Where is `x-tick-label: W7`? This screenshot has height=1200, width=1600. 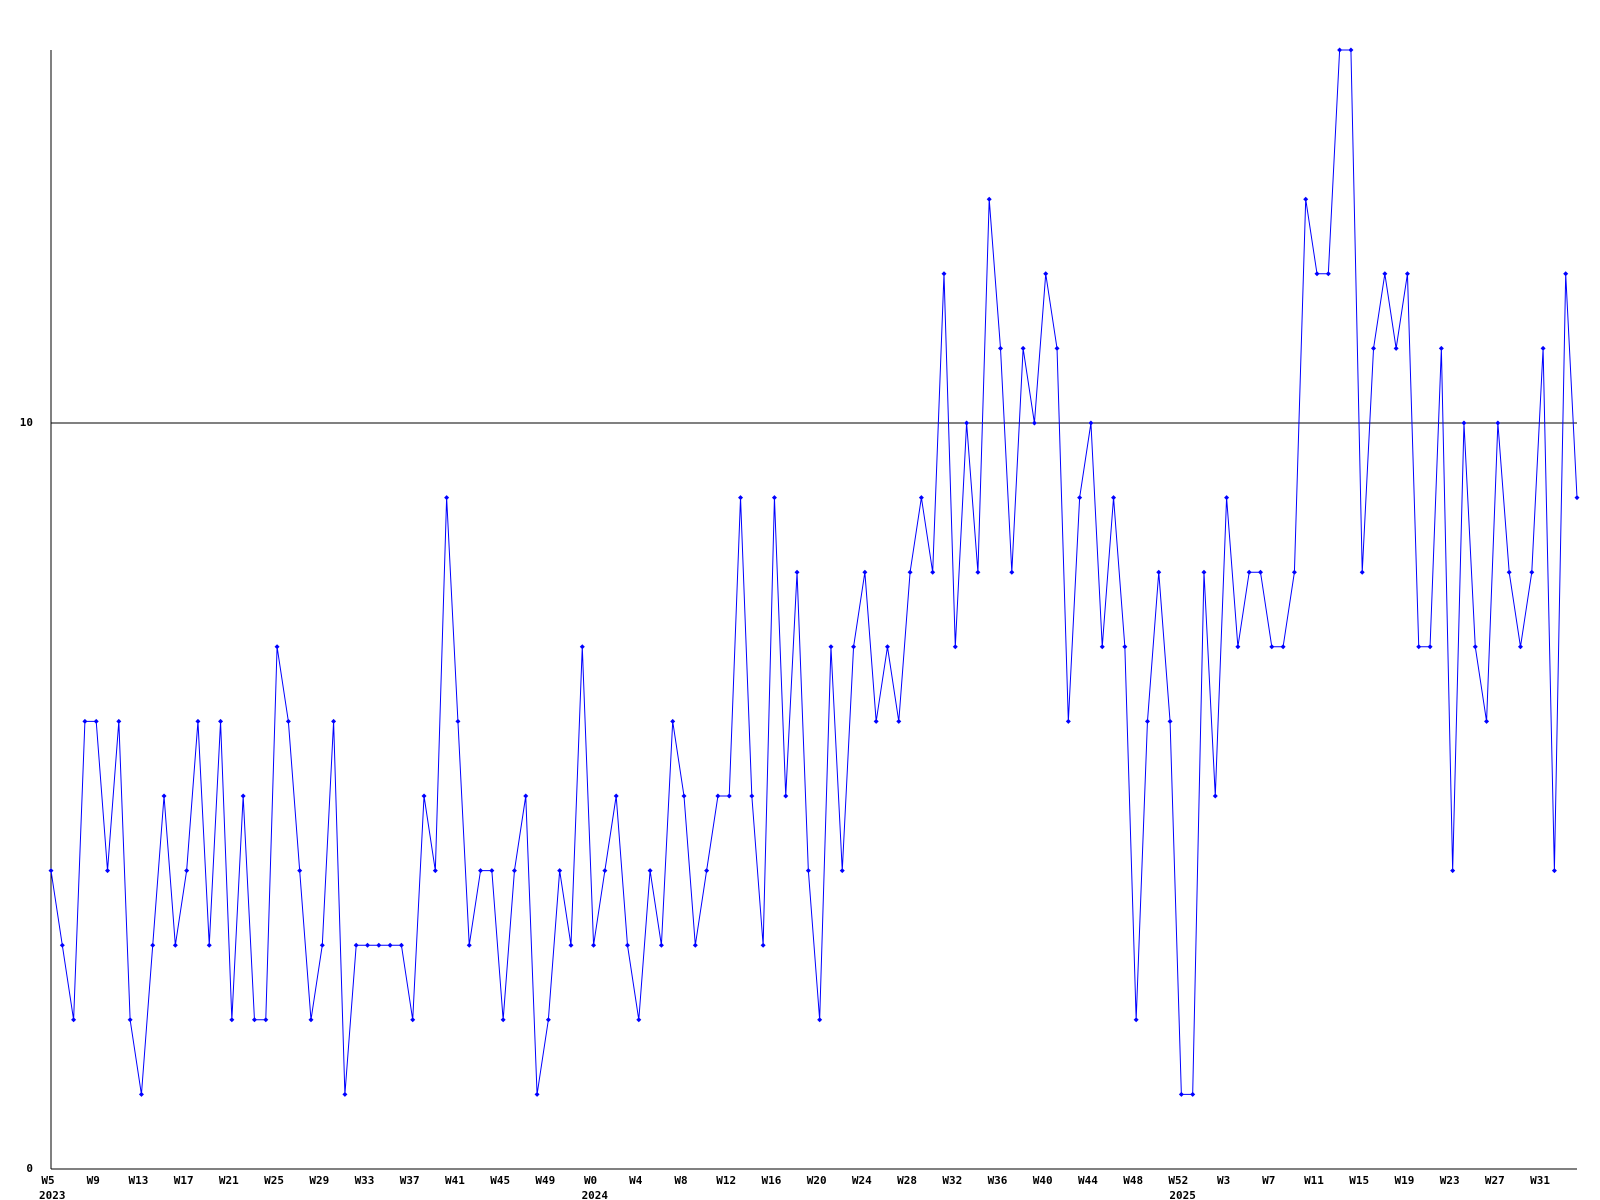 x-tick-label: W7 is located at coordinates (1268, 1180).